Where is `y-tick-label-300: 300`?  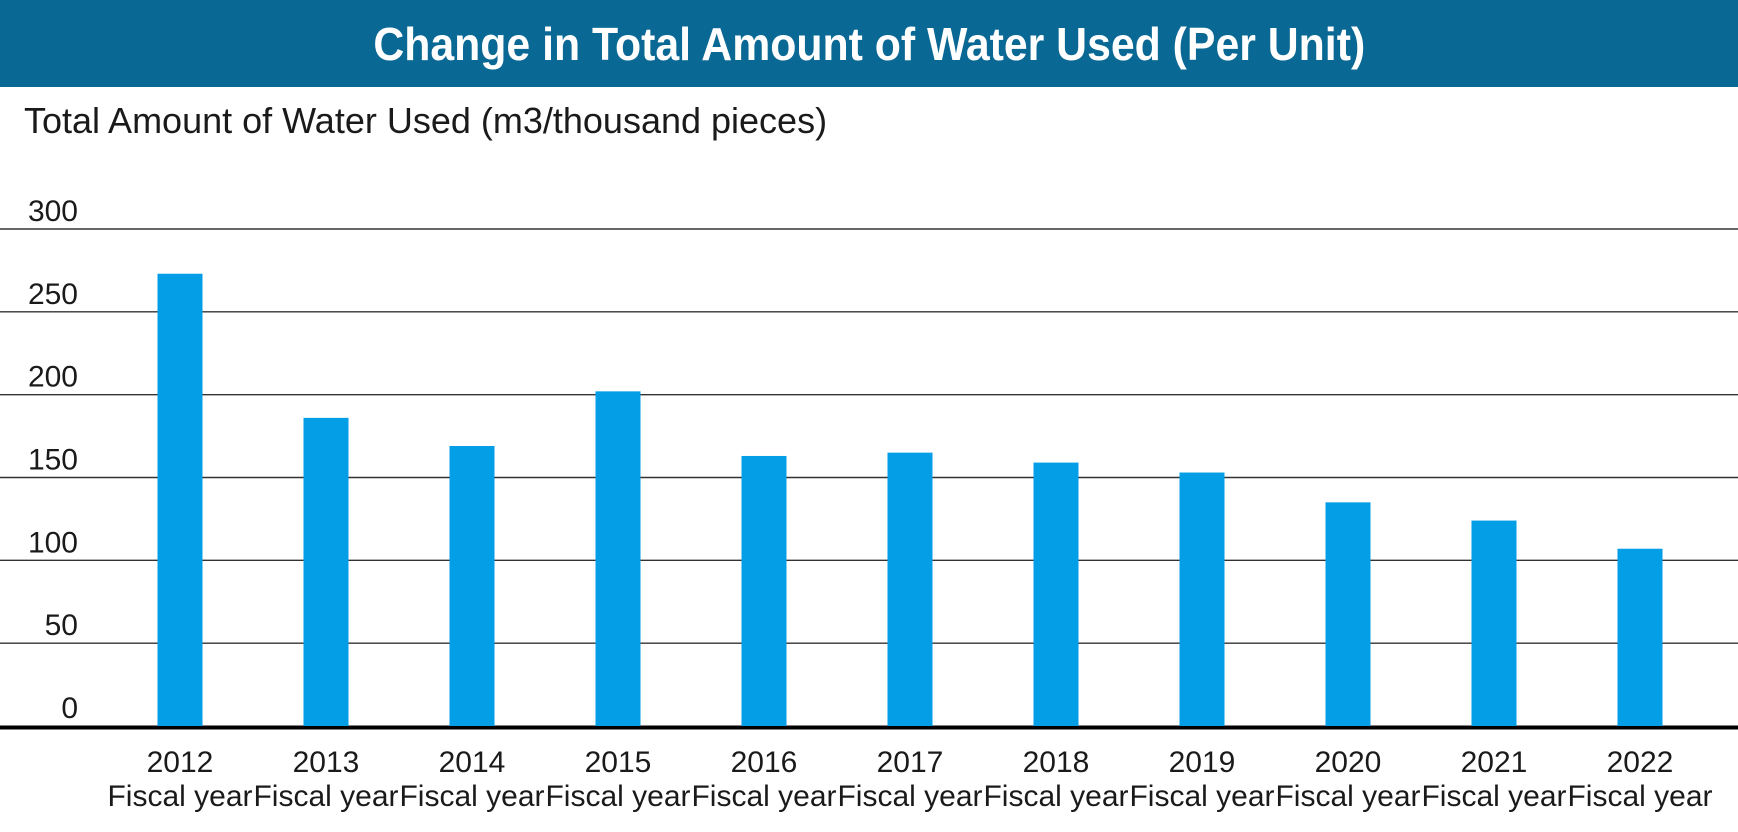 y-tick-label-300: 300 is located at coordinates (53, 211).